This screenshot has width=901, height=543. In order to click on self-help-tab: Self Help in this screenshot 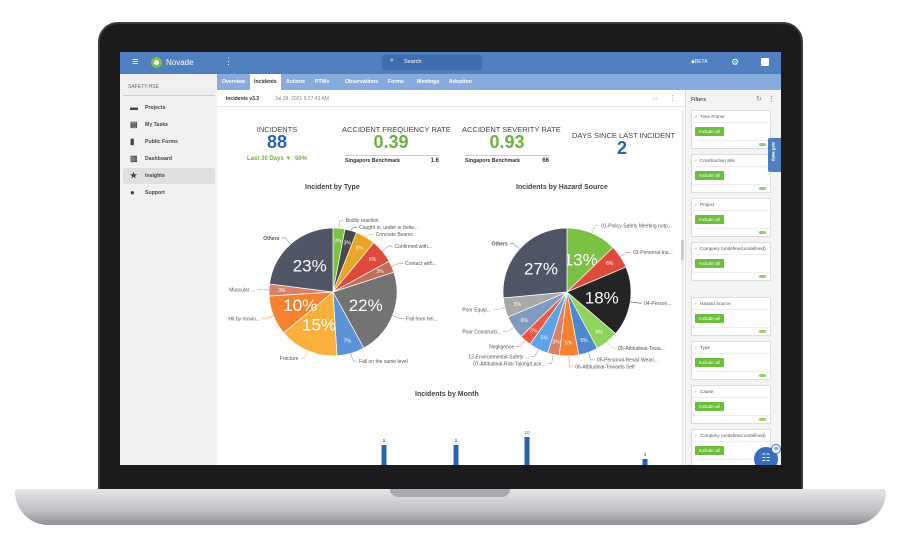, I will do `click(774, 155)`.